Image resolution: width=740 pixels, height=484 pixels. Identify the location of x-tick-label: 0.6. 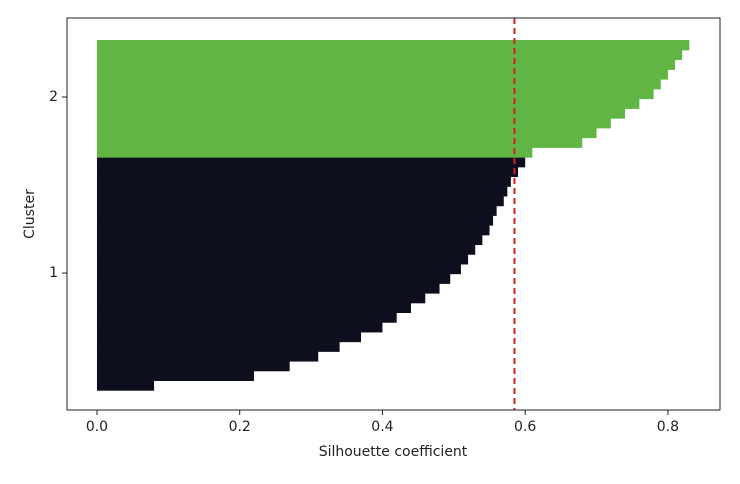
(525, 427).